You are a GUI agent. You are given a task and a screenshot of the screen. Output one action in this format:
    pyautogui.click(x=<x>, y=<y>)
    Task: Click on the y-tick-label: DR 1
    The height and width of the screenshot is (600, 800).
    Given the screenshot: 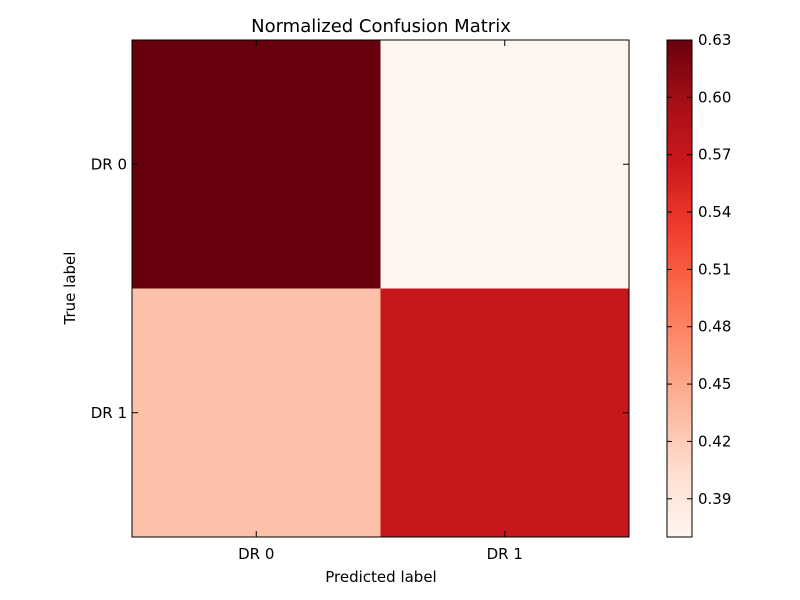 What is the action you would take?
    pyautogui.click(x=109, y=413)
    